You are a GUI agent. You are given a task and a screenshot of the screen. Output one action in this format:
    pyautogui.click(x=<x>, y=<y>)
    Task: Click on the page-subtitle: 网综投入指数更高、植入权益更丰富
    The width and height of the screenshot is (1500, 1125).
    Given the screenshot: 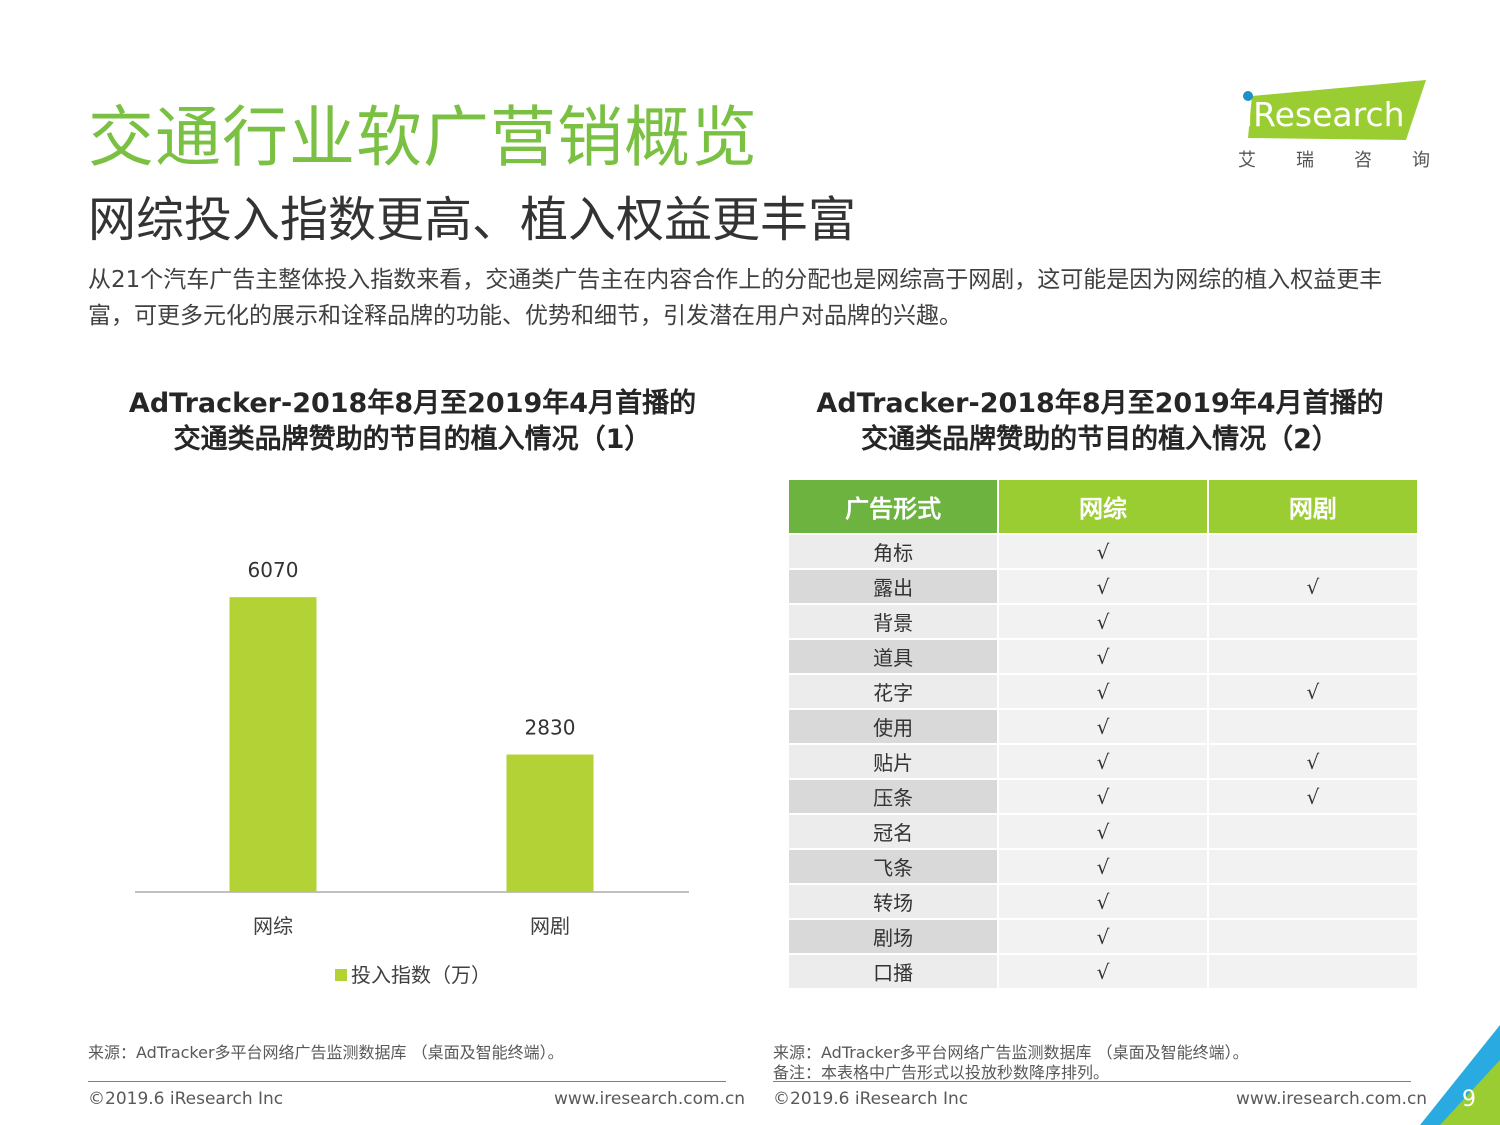 What is the action you would take?
    pyautogui.click(x=472, y=220)
    